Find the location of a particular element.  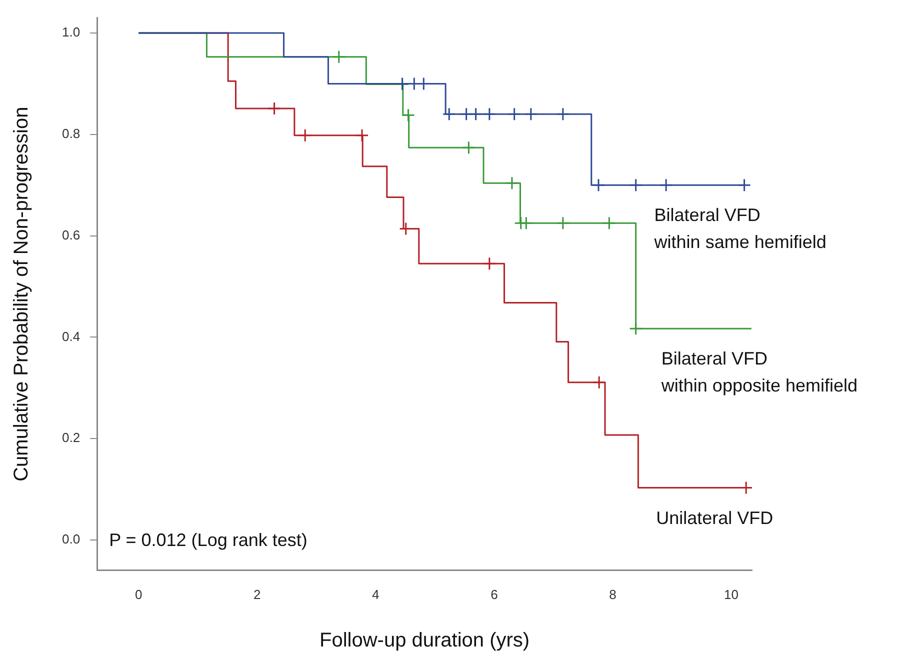

y-axis-title: Cumulative Probability of Non-progression is located at coordinates (21, 294).